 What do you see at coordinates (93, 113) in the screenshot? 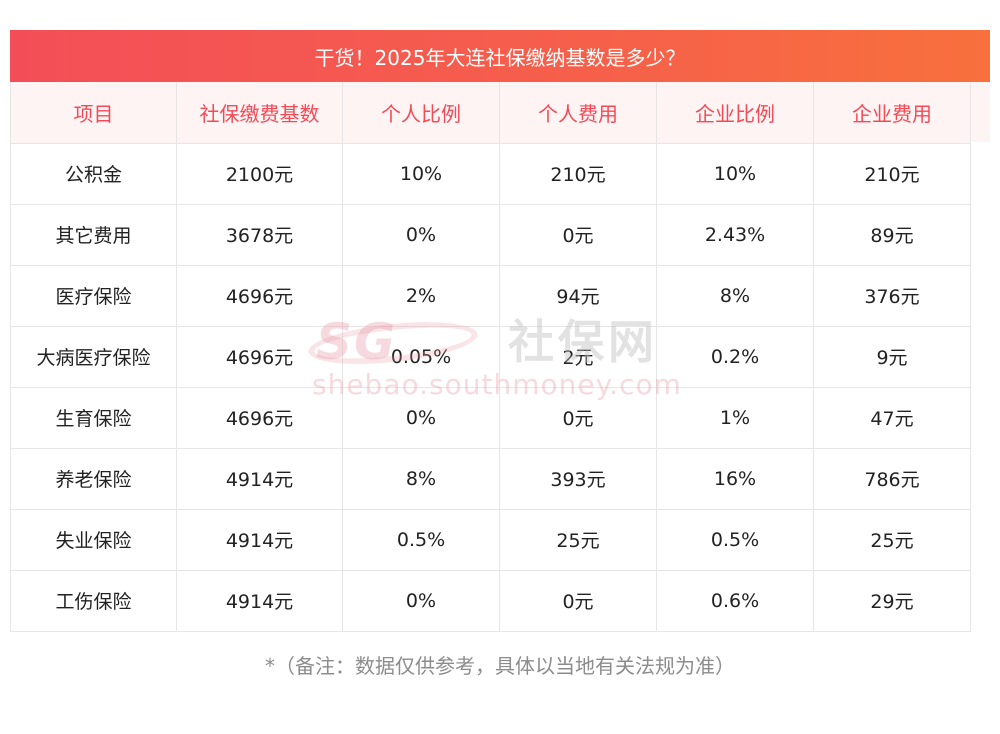
I see `column-header-item: 项目` at bounding box center [93, 113].